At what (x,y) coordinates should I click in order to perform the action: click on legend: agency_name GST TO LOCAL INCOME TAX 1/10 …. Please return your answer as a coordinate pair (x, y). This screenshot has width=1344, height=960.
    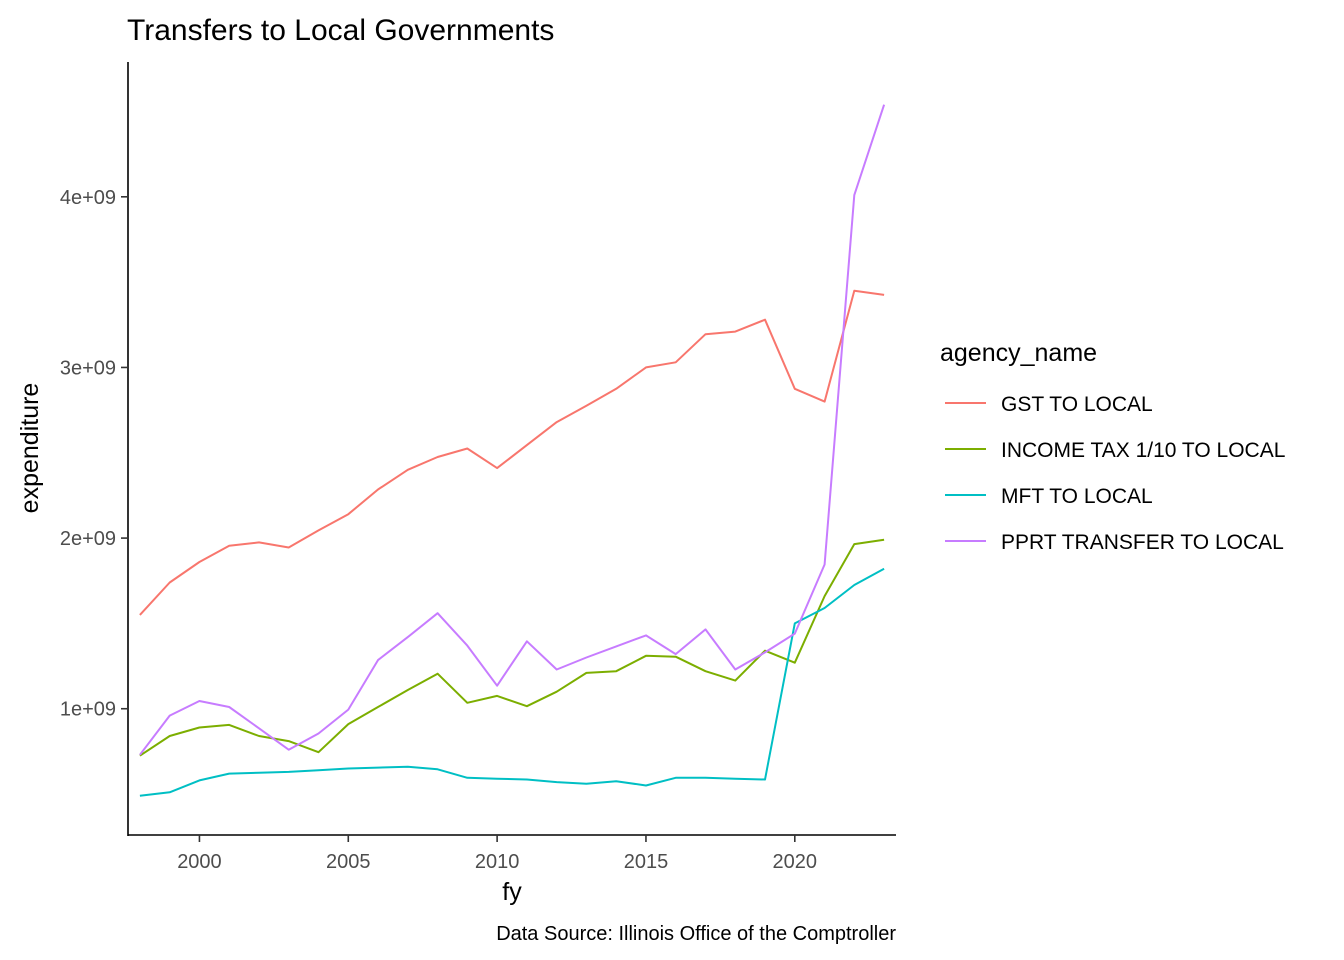
    Looking at the image, I should click on (1112, 446).